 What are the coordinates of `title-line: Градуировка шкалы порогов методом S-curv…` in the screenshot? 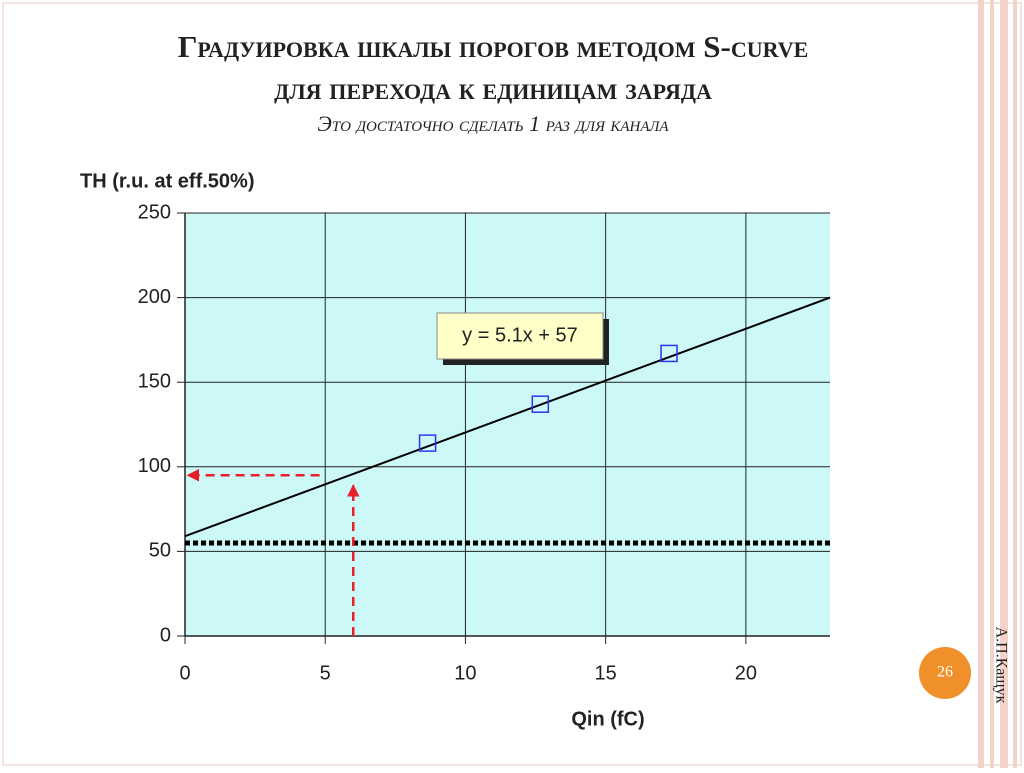 It's located at (493, 46).